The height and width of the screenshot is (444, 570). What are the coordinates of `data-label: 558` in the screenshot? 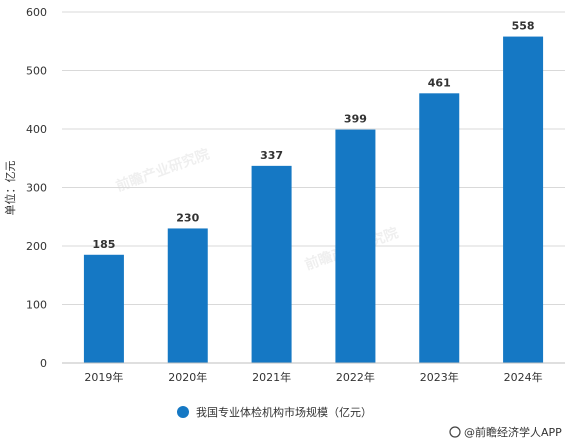 It's located at (523, 26).